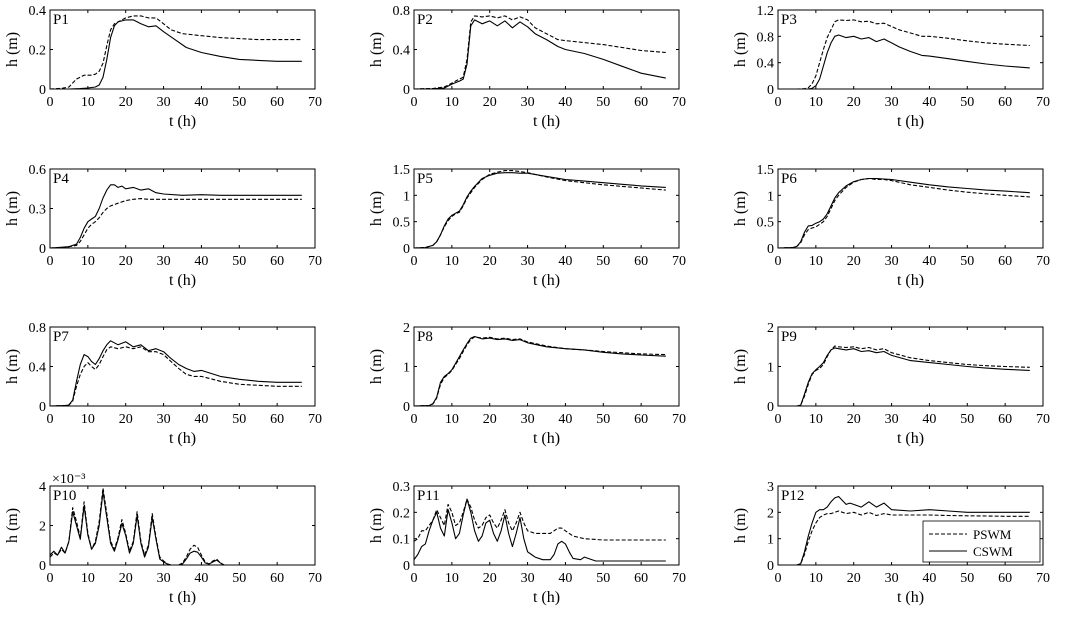 Image resolution: width=1065 pixels, height=617 pixels. I want to click on subplot-p10: 0 10 20 30 40 50 60 70 0 2 4 t (h) h (m) P10×10⁻³, so click(163, 539).